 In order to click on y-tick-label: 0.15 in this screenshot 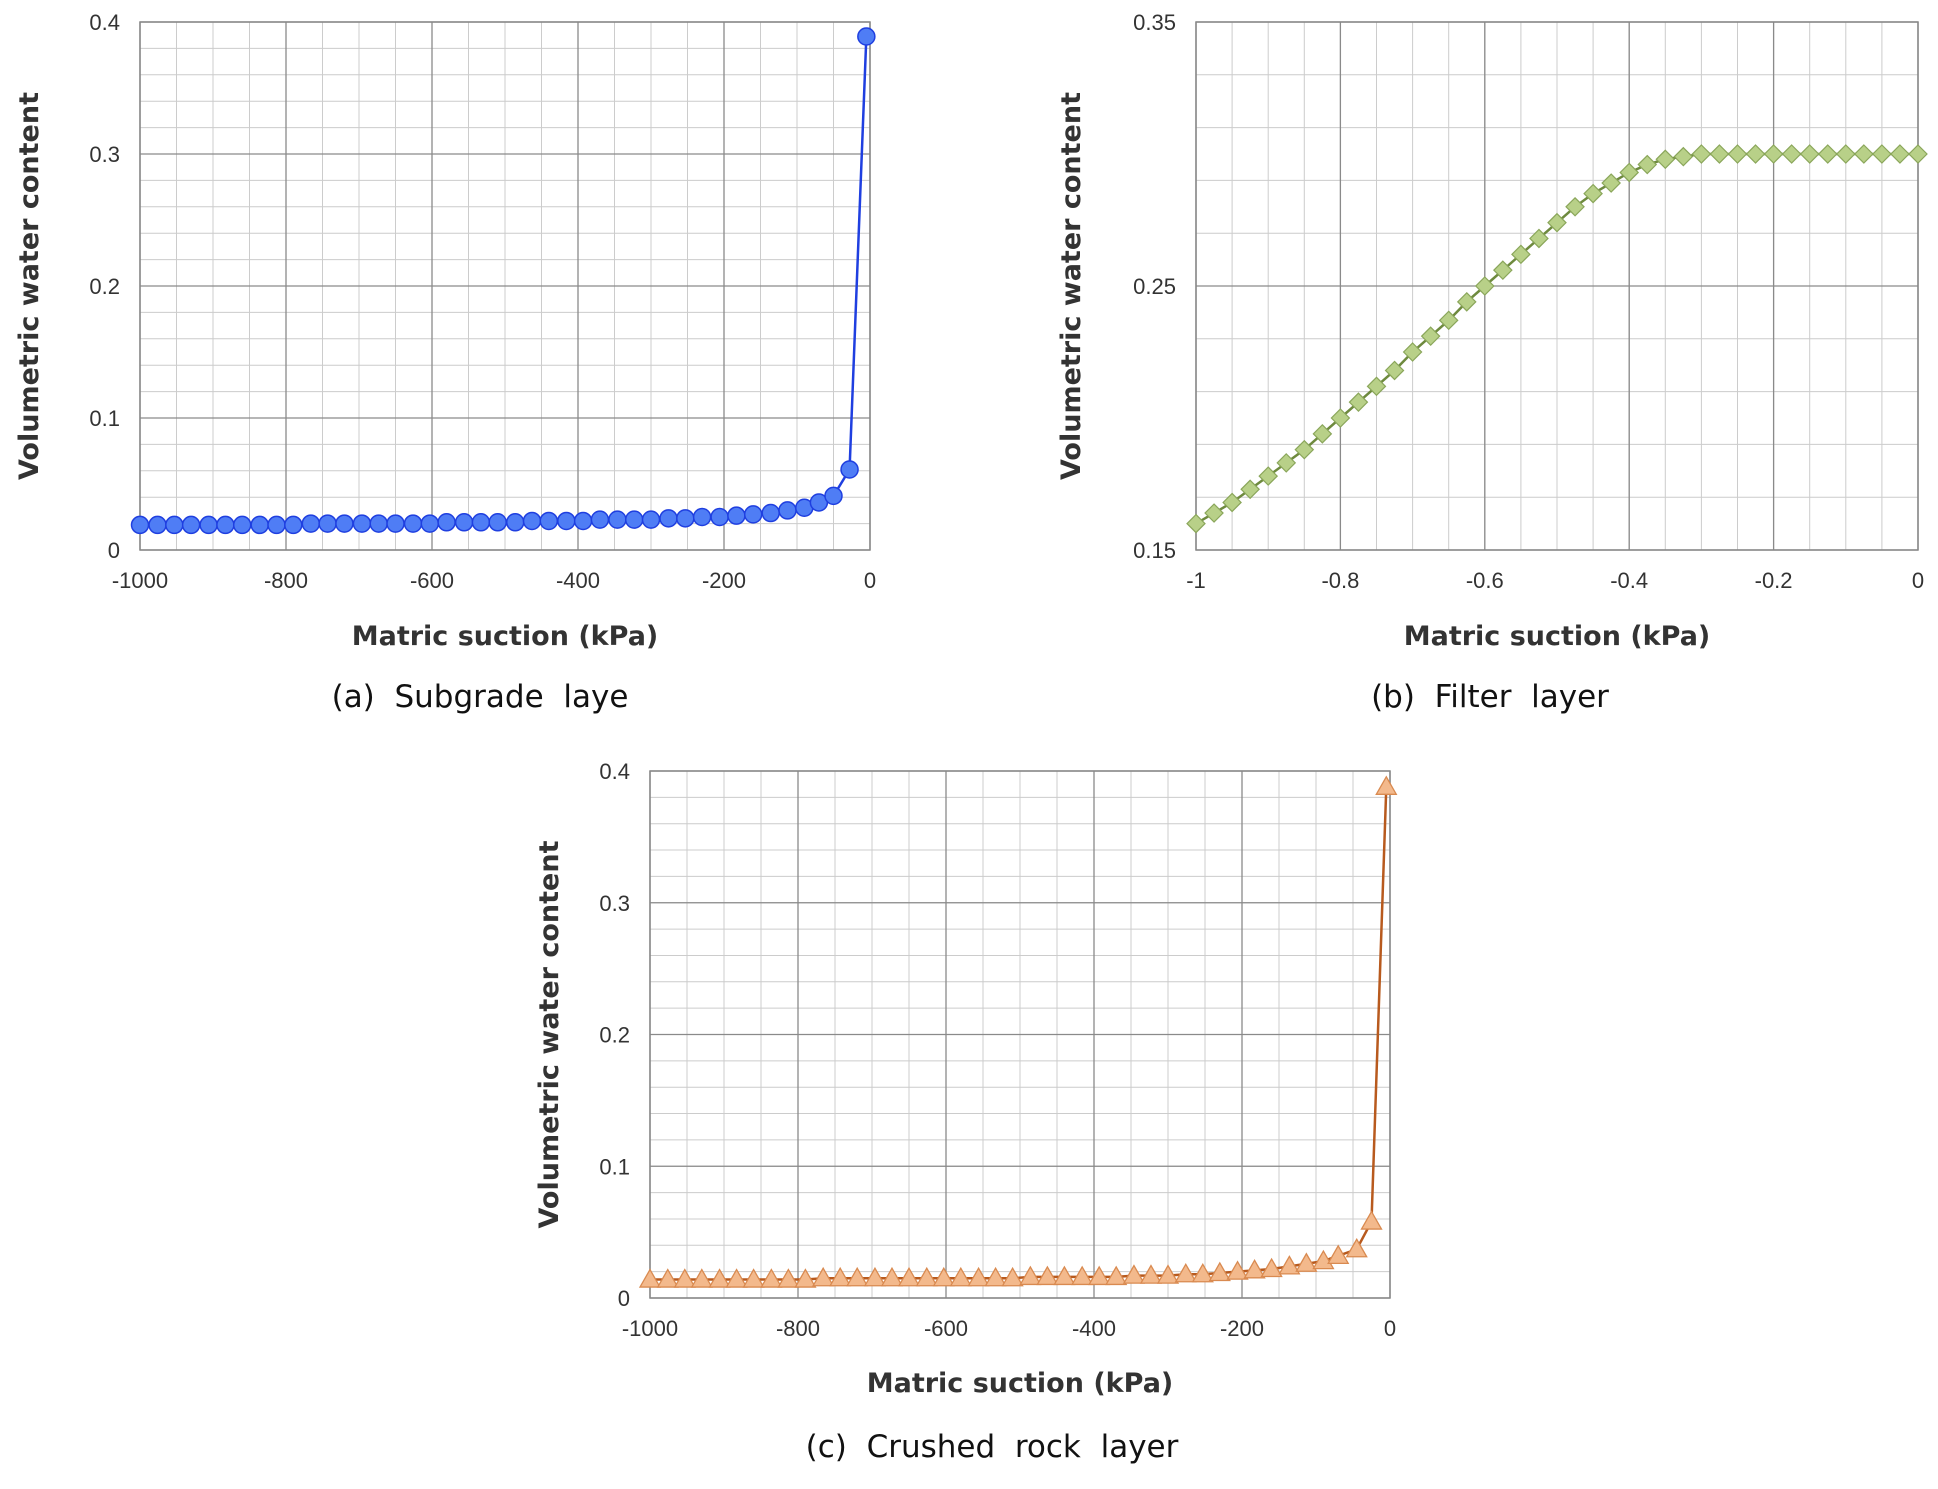, I will do `click(1154, 550)`.